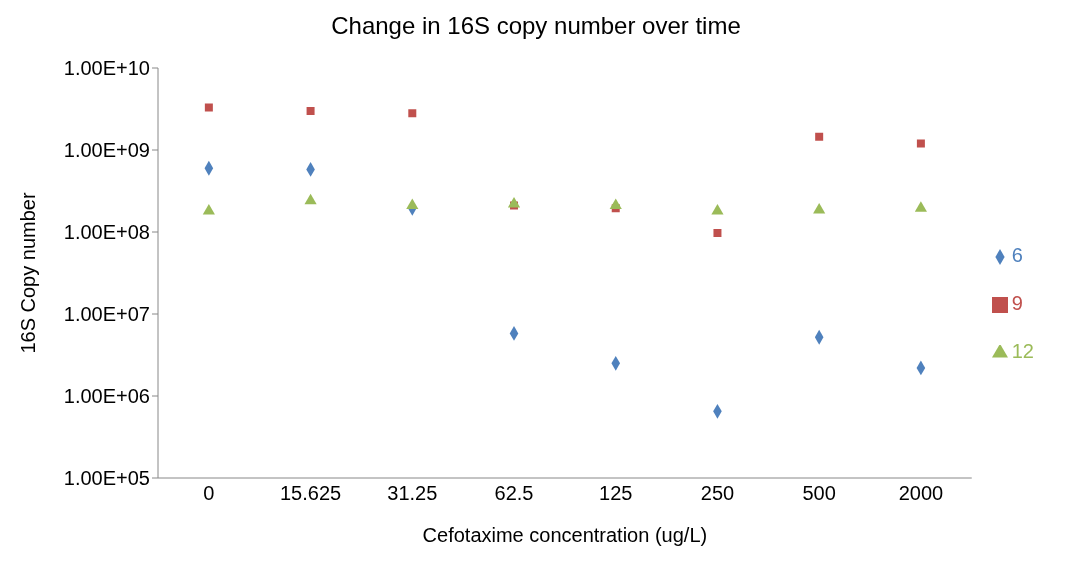 The height and width of the screenshot is (566, 1072). What do you see at coordinates (536, 26) in the screenshot?
I see `chart-title: Change in 16S copy number over time` at bounding box center [536, 26].